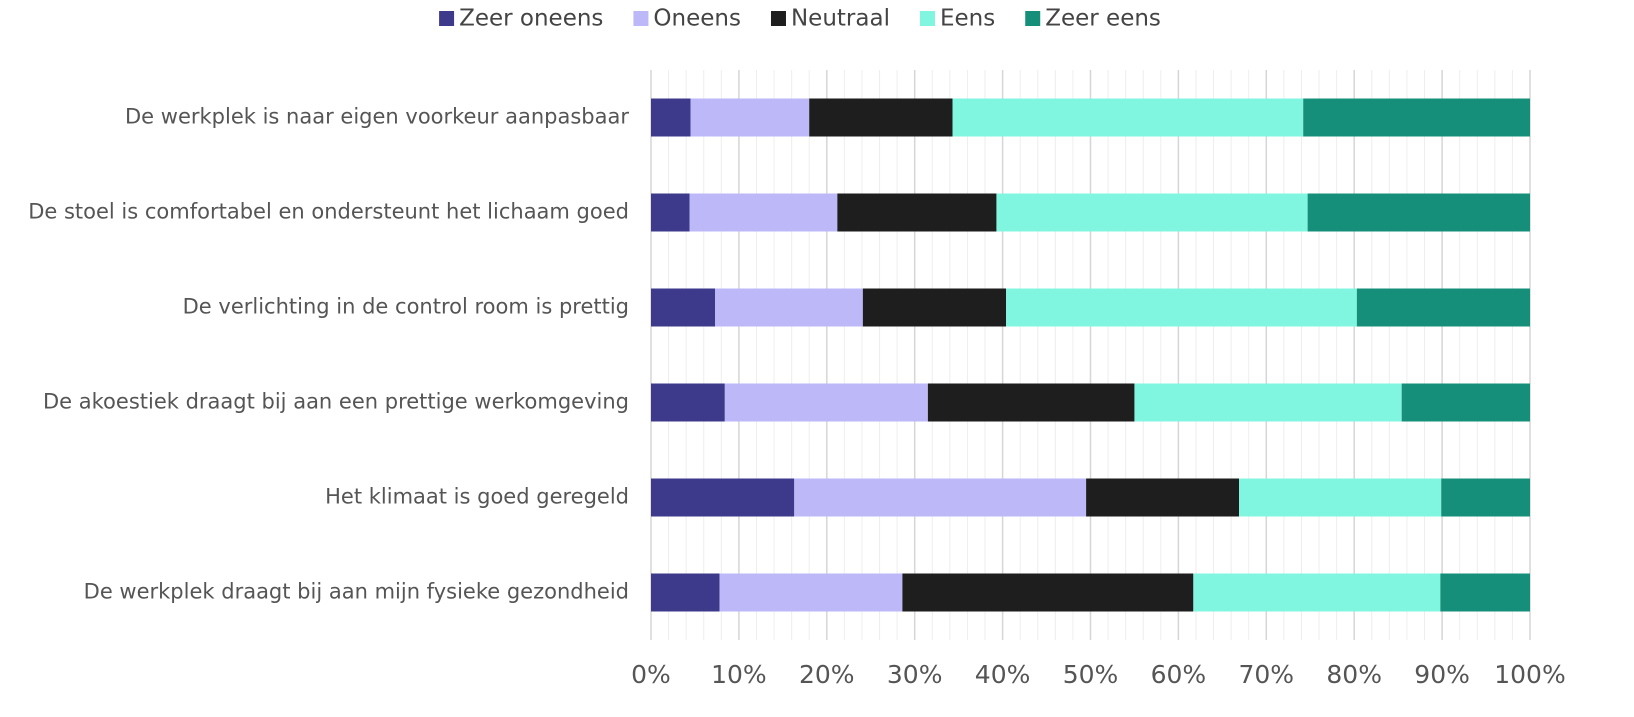 The width and height of the screenshot is (1634, 717). I want to click on x-tick-label: 60%, so click(1179, 674).